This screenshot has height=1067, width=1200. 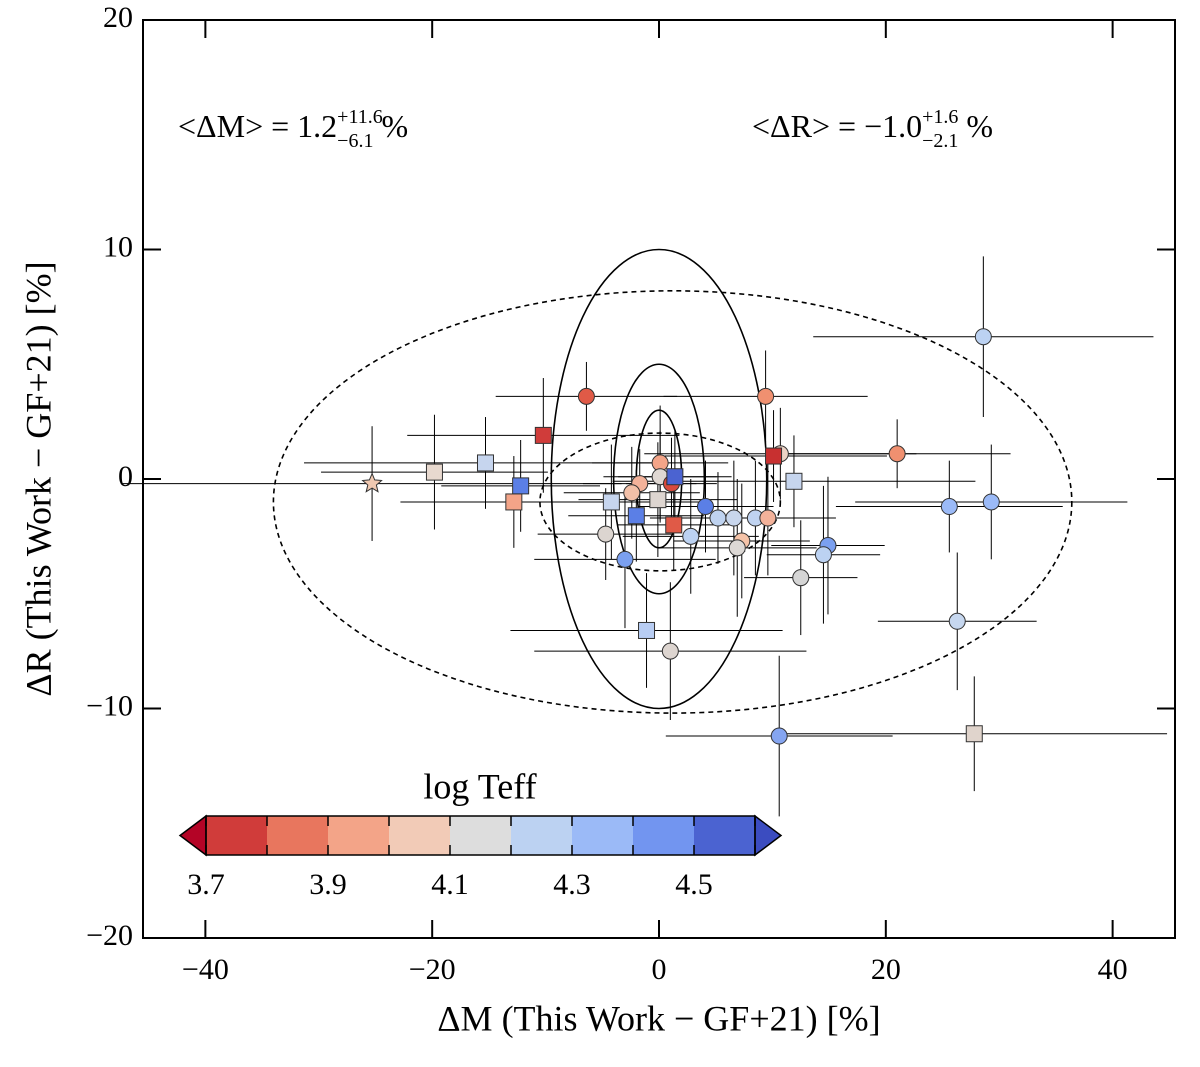 I want to click on colorbar-tick-label: 3.7, so click(x=206, y=884).